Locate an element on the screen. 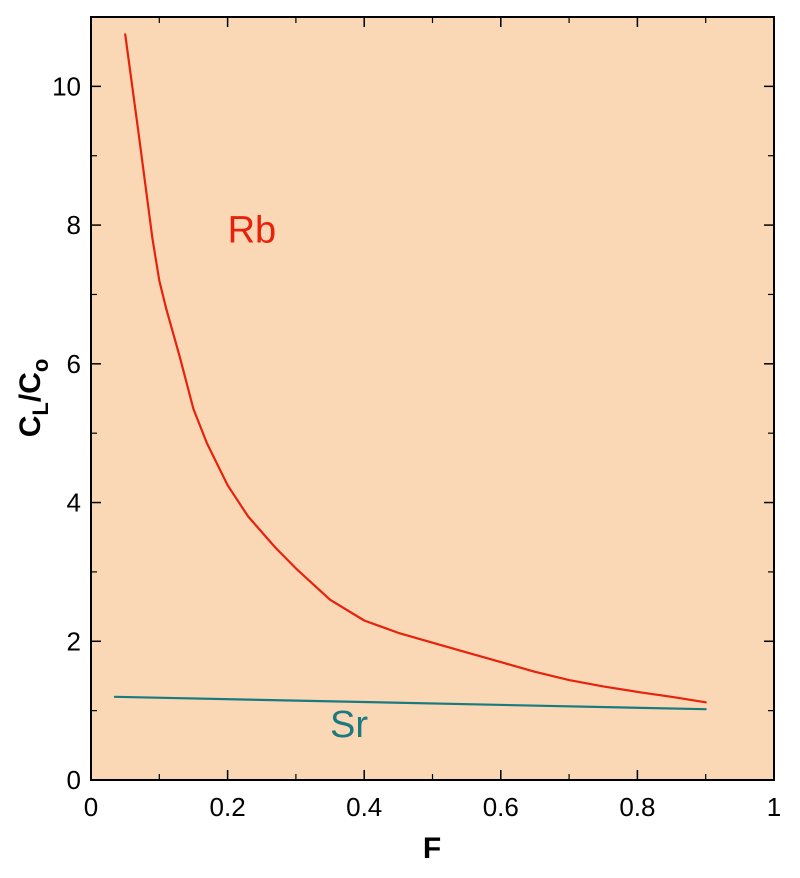  x-axis-title: F is located at coordinates (432, 848).